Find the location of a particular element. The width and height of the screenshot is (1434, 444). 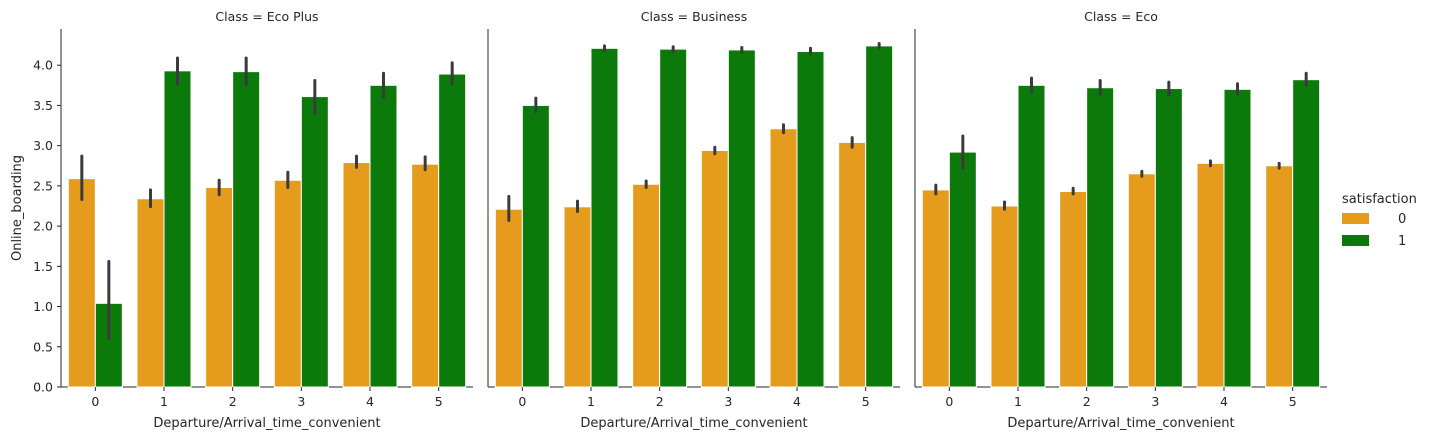

panel-2-x-tick-label: 2 is located at coordinates (660, 401).